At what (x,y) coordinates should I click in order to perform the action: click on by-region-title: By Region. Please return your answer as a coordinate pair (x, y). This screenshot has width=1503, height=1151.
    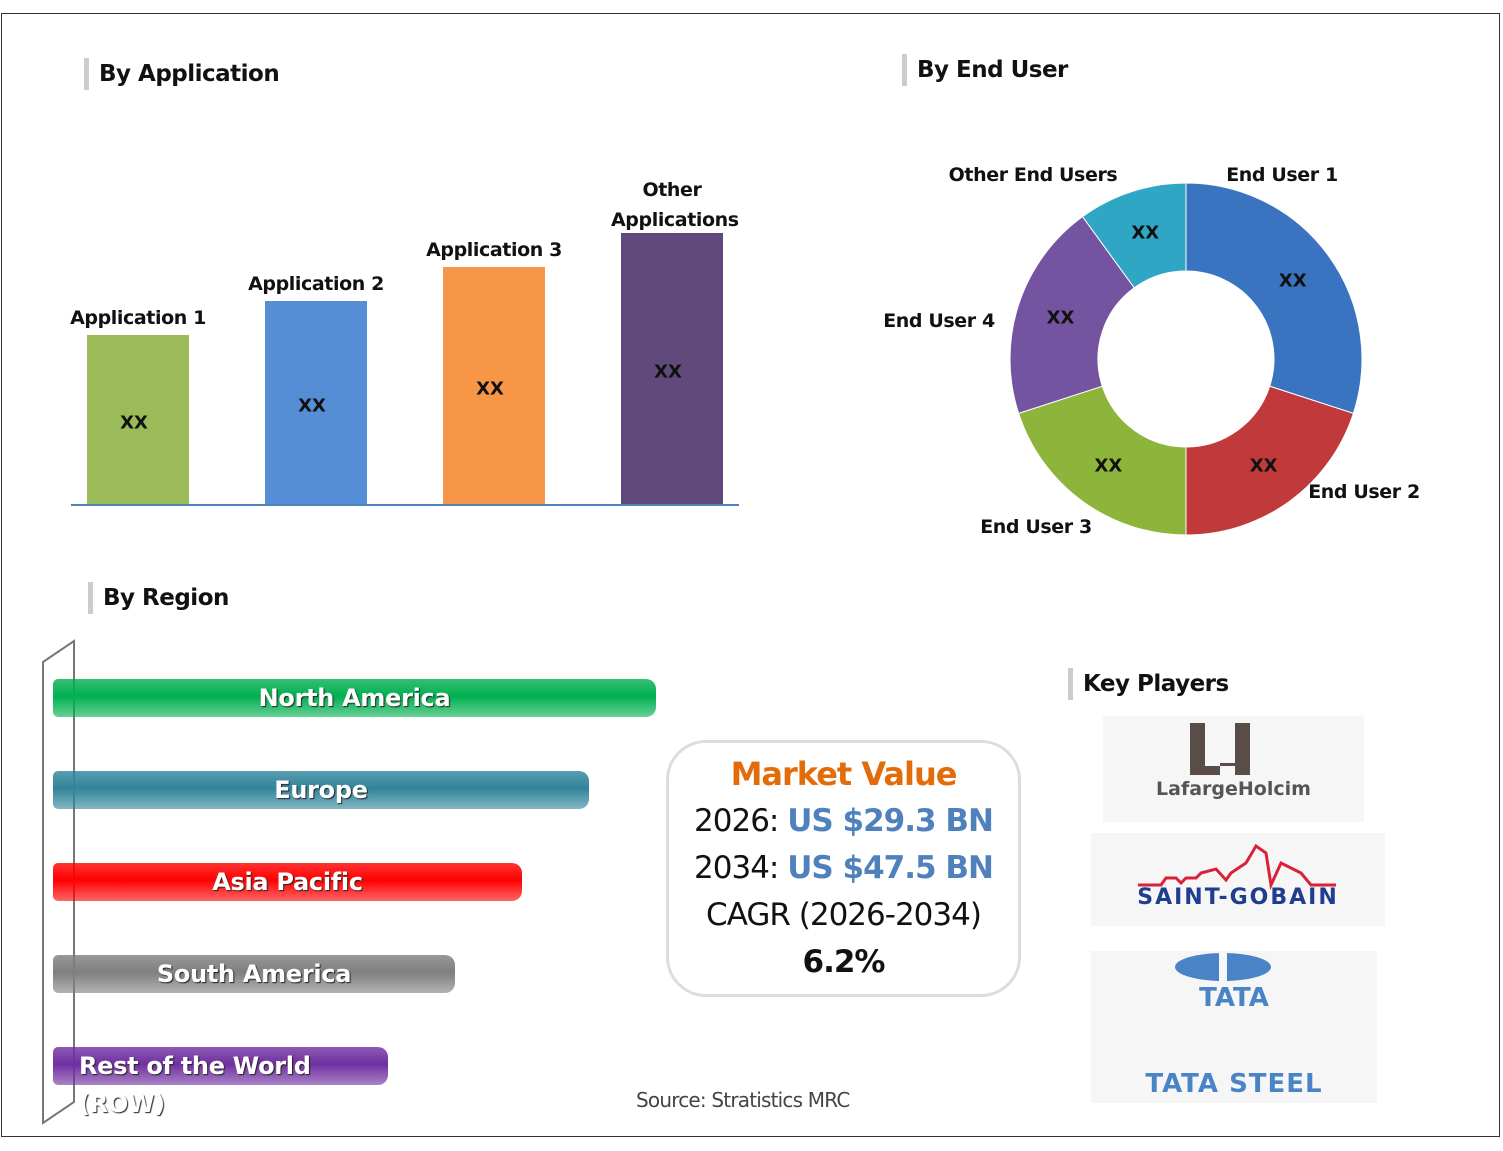
    Looking at the image, I should click on (158, 598).